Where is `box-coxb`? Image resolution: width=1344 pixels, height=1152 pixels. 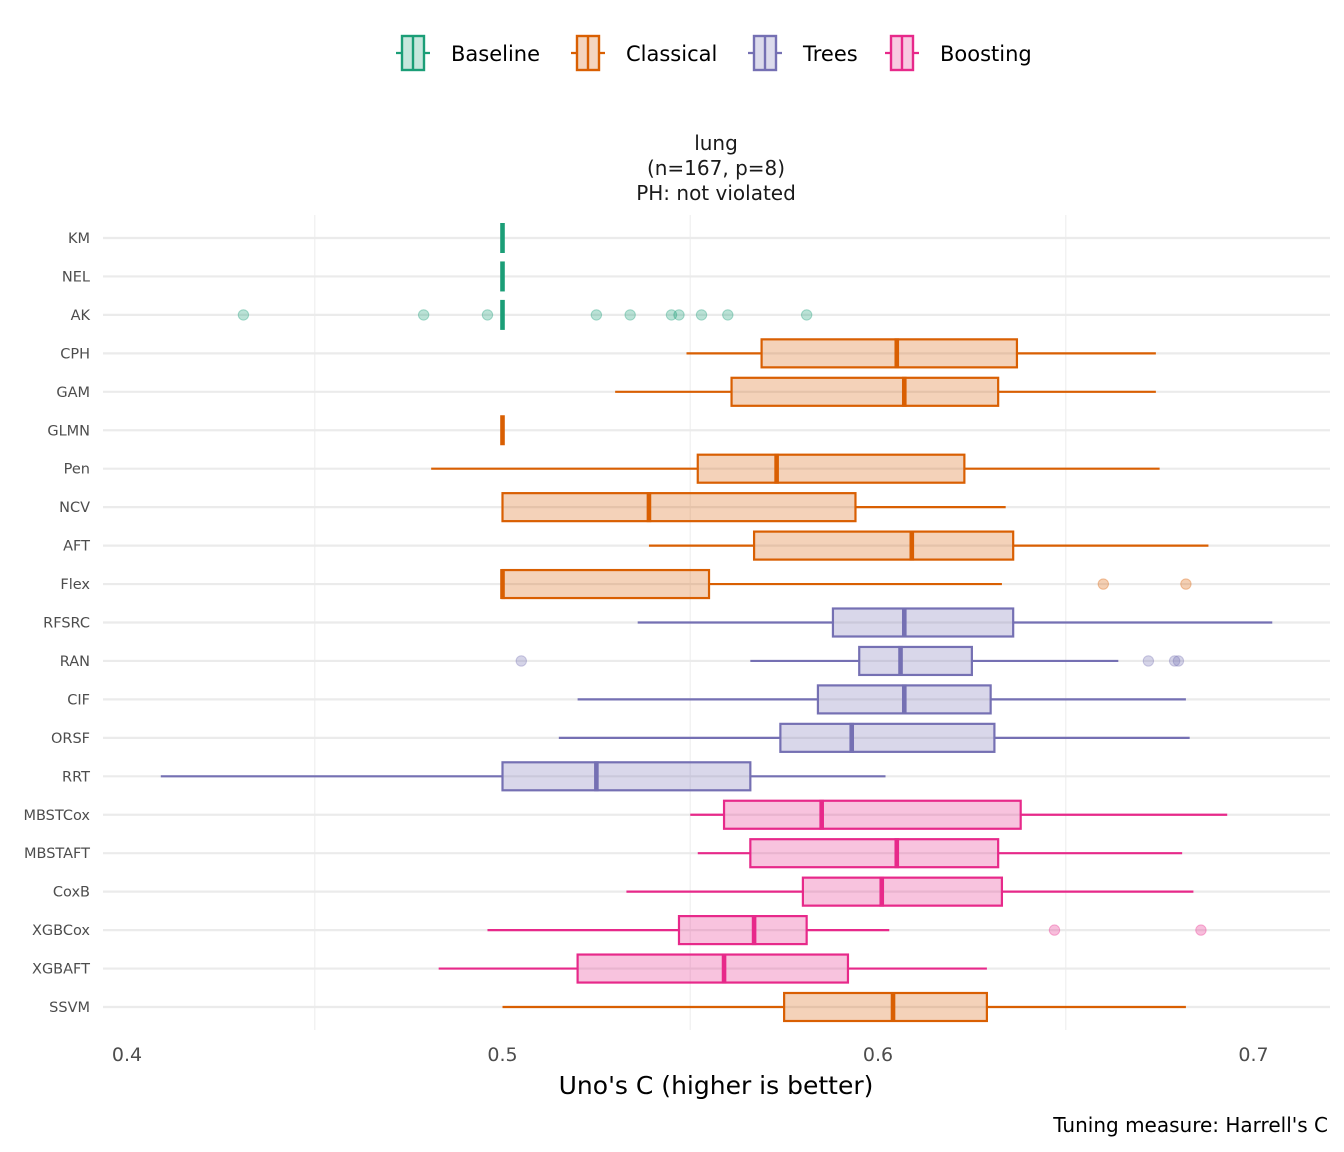
box-coxb is located at coordinates (910, 891).